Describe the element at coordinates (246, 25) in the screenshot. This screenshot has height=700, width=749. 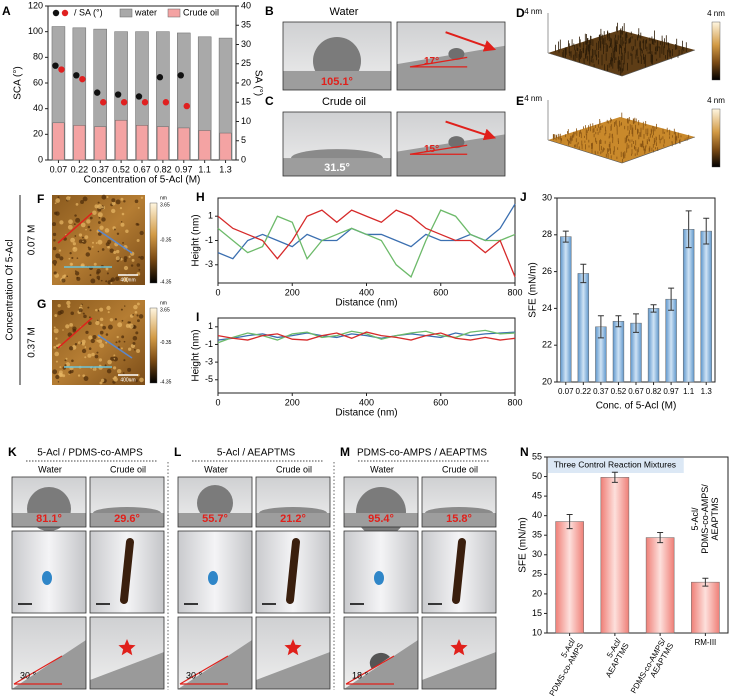
I see `y2-tick-label: 35` at that location.